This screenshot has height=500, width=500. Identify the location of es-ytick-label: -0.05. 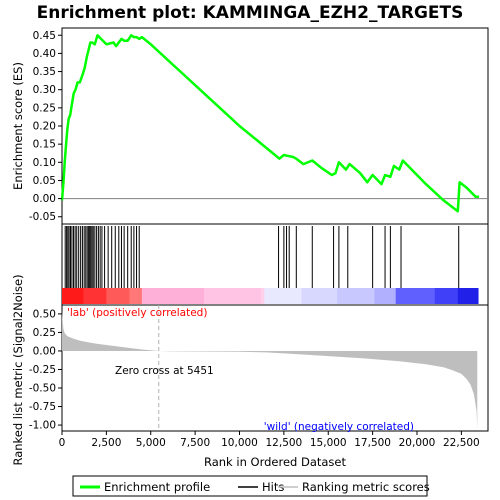
(42, 217).